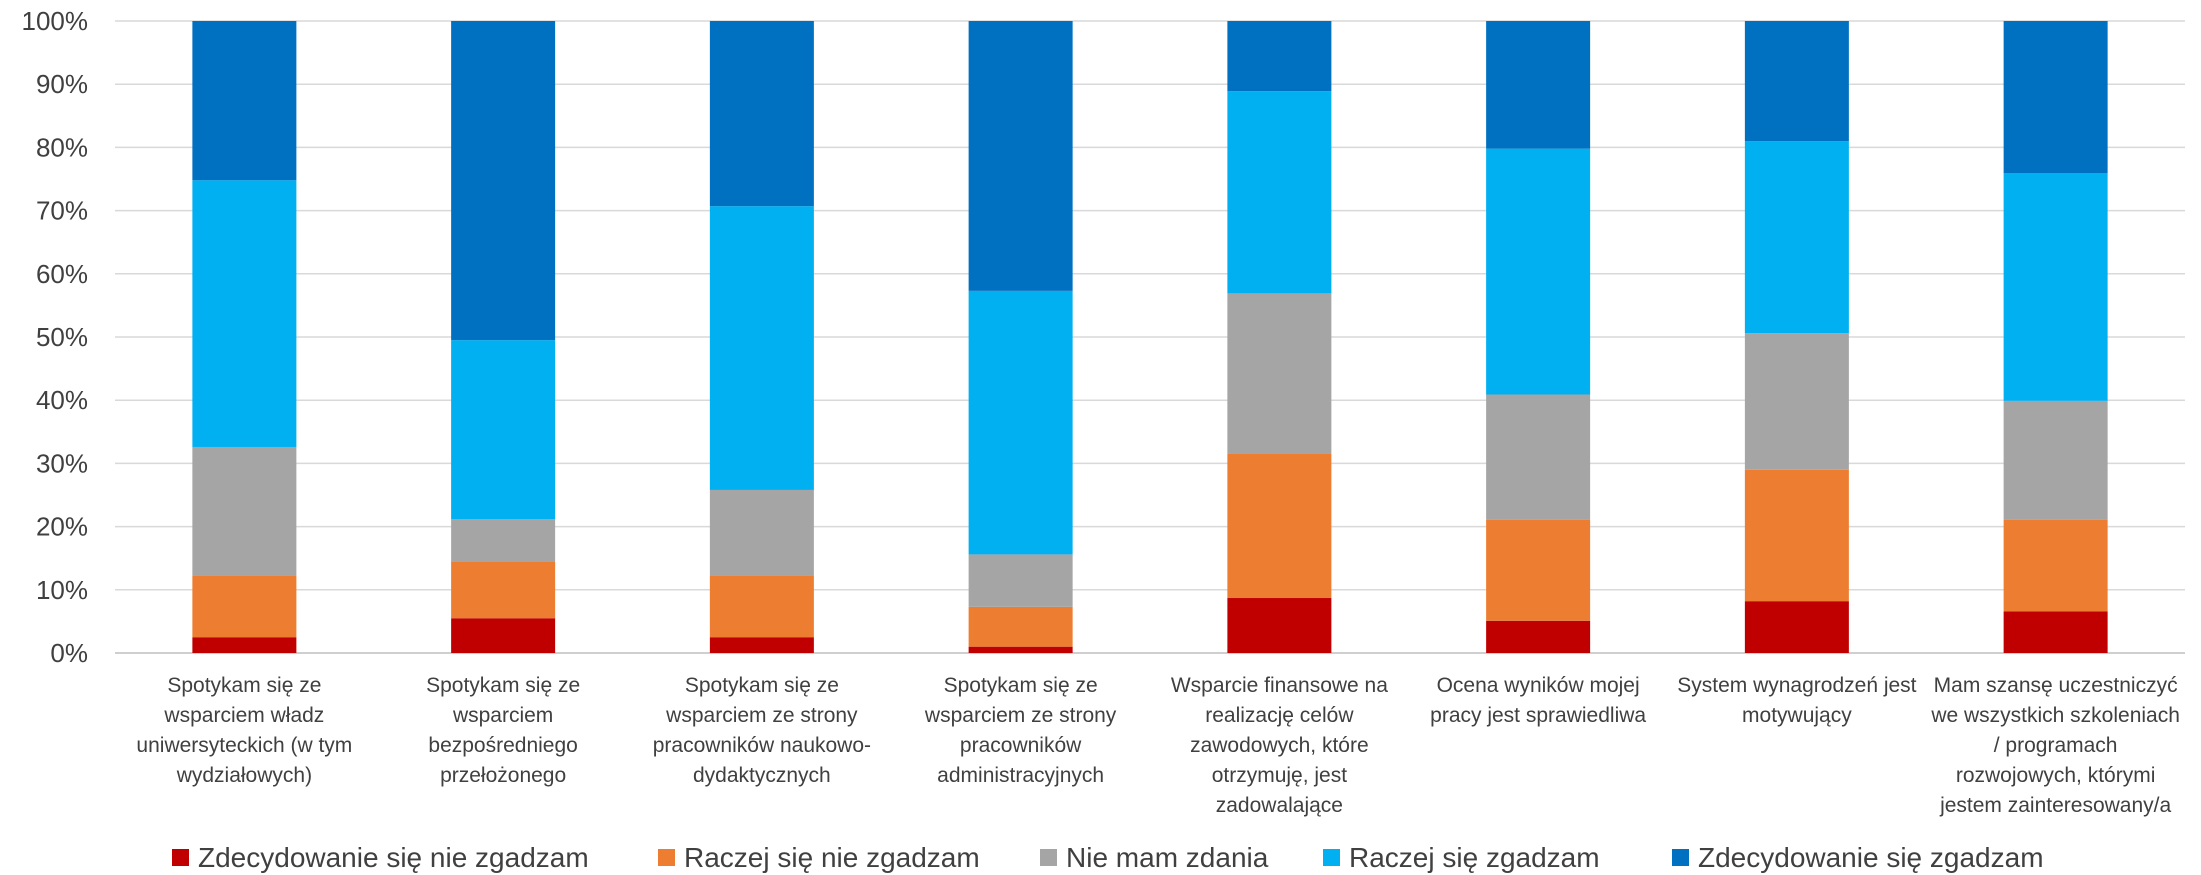 This screenshot has width=2201, height=875. I want to click on legend-item: Zdecydowanie się nie zgadzam, so click(380, 857).